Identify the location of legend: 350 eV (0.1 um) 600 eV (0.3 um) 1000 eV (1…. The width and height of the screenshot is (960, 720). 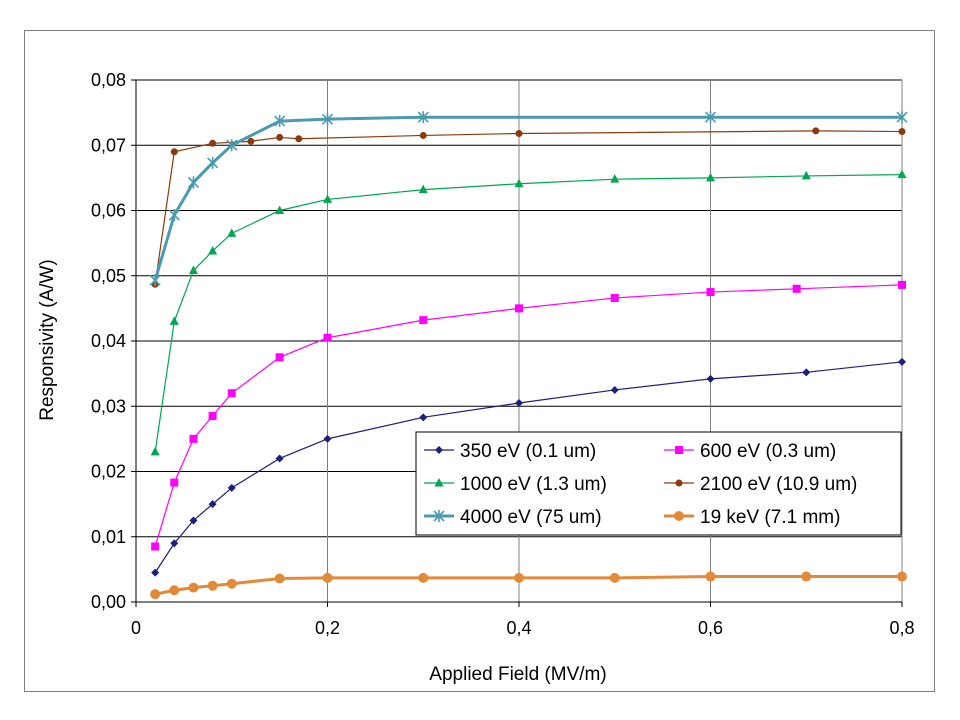
(658, 483).